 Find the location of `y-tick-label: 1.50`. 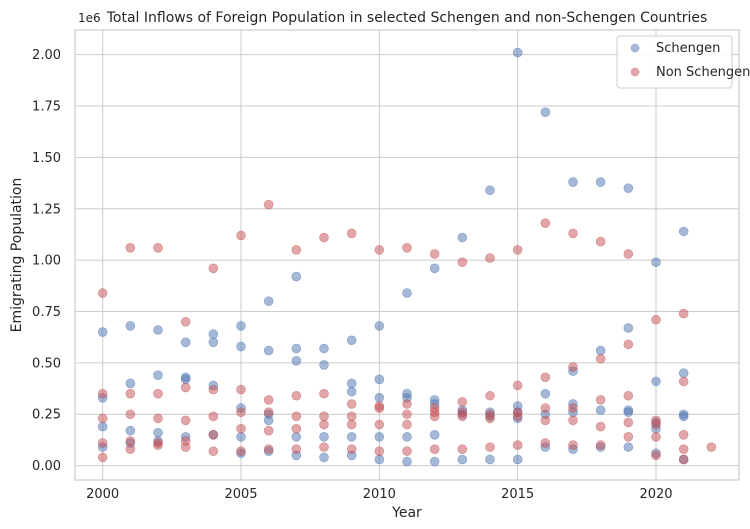

y-tick-label: 1.50 is located at coordinates (46, 158).